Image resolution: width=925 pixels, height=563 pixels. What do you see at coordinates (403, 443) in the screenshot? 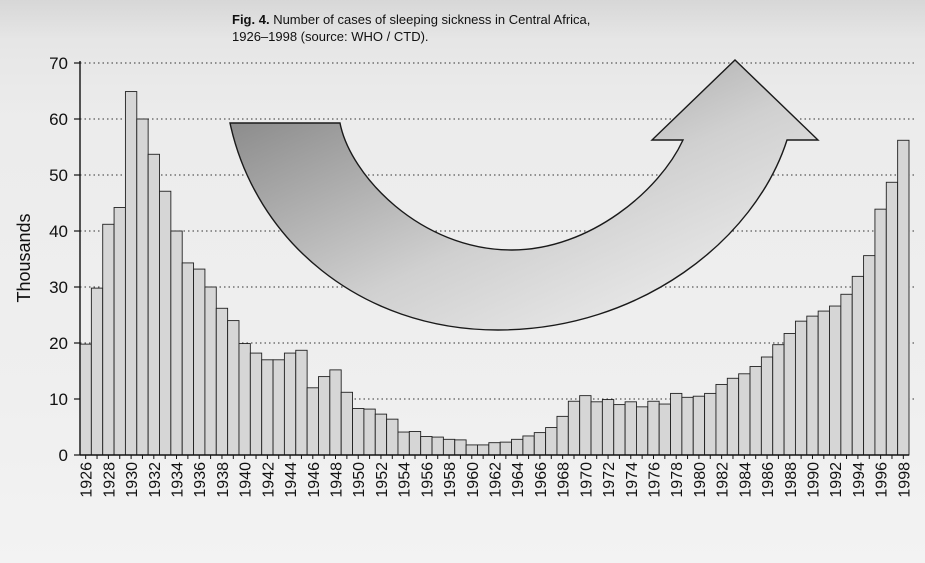
I see `bar-1954` at bounding box center [403, 443].